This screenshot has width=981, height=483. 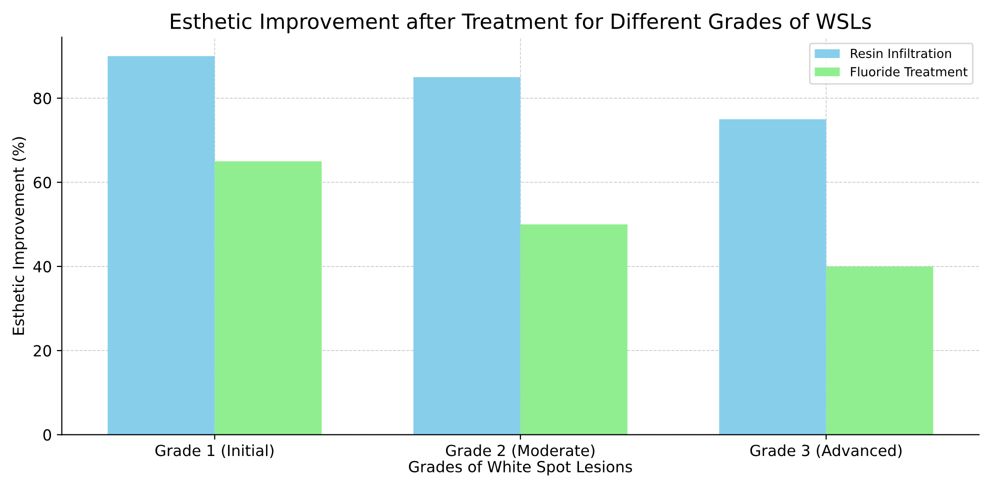 What do you see at coordinates (909, 71) in the screenshot?
I see `legend-label: Fluoride Treatment` at bounding box center [909, 71].